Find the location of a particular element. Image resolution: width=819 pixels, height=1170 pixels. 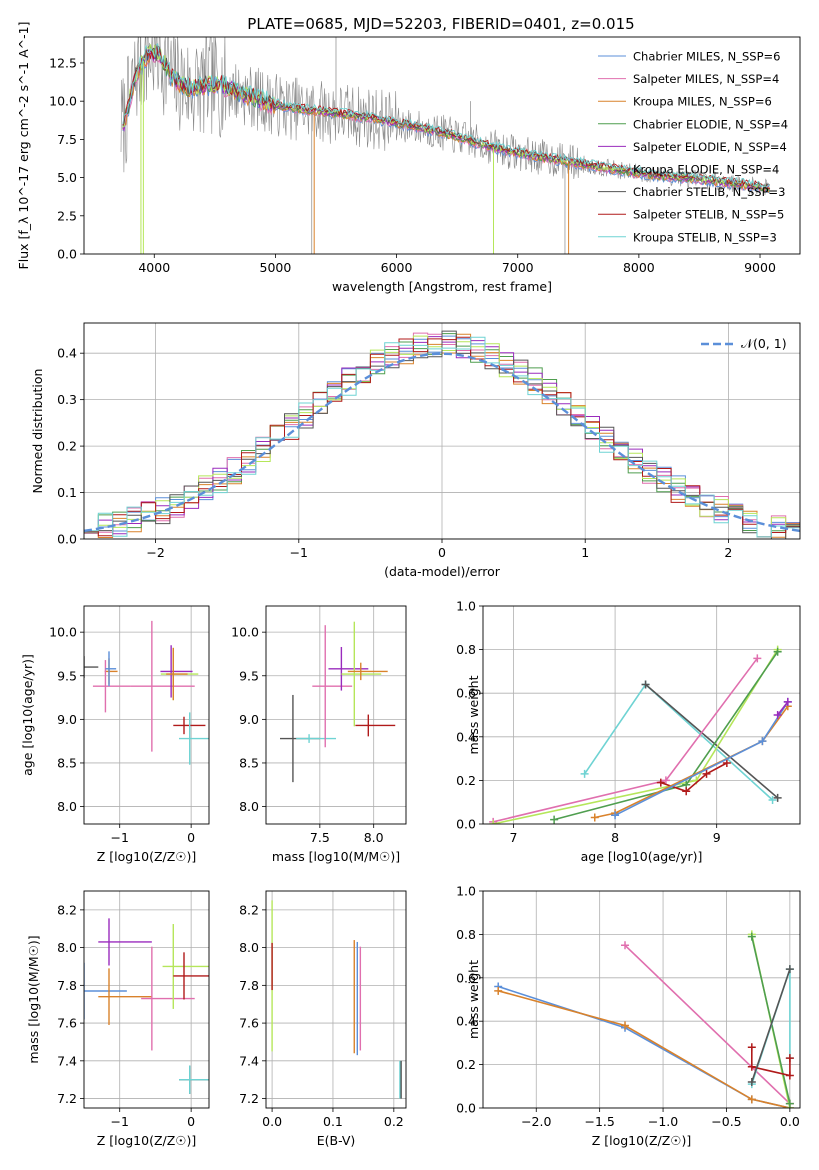

normal-curve is located at coordinates (442, 442).